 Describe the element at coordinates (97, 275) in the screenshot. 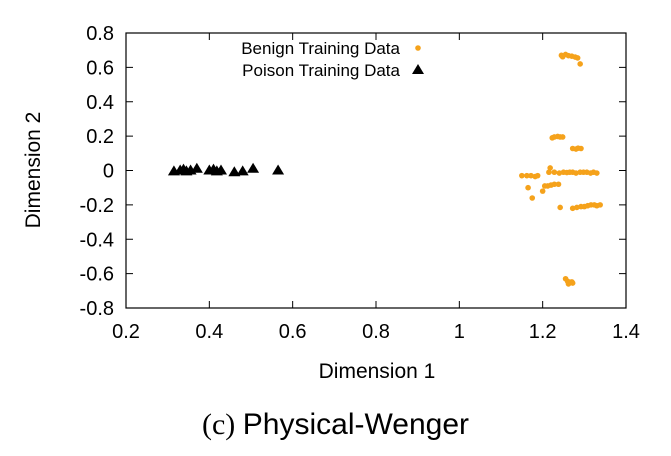

I see `y-tick-label: -0.6` at that location.